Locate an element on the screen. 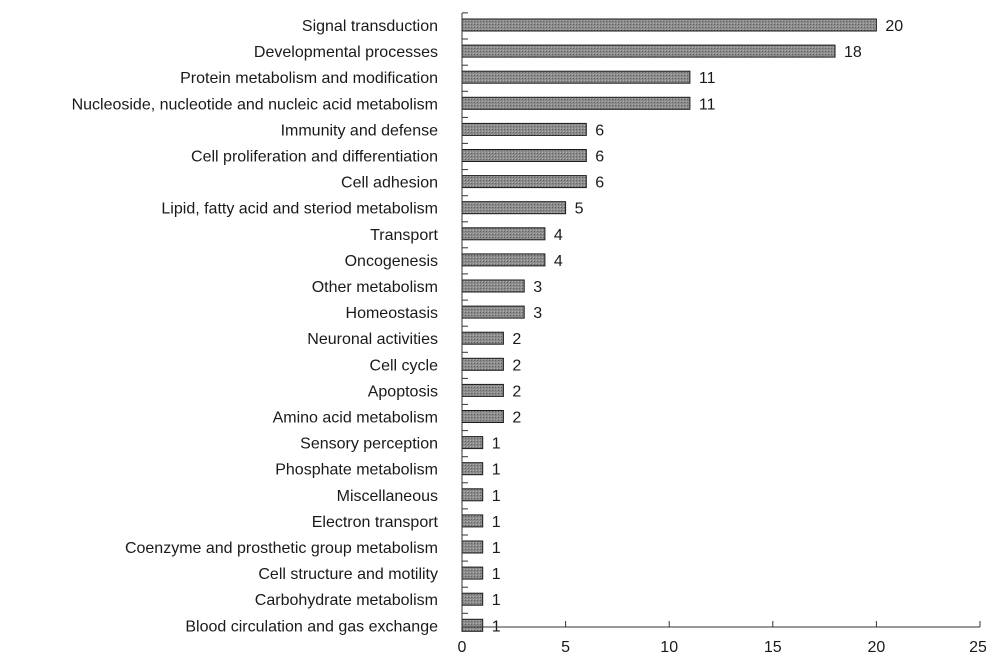  category-label: Amino acid metabolism is located at coordinates (355, 418).